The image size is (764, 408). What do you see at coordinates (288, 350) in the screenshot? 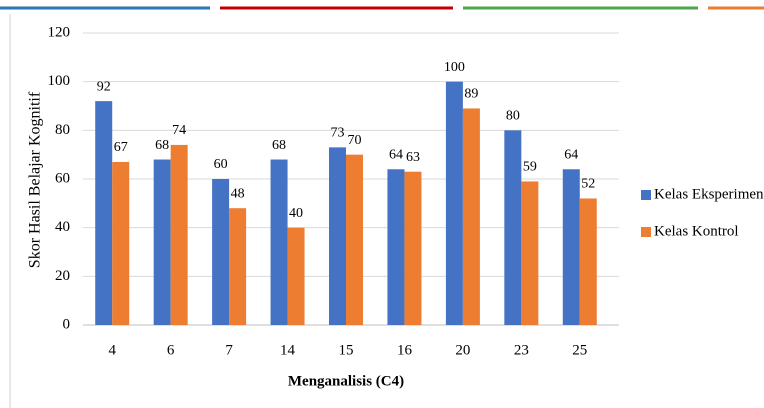
I see `x-tick-label: 14` at bounding box center [288, 350].